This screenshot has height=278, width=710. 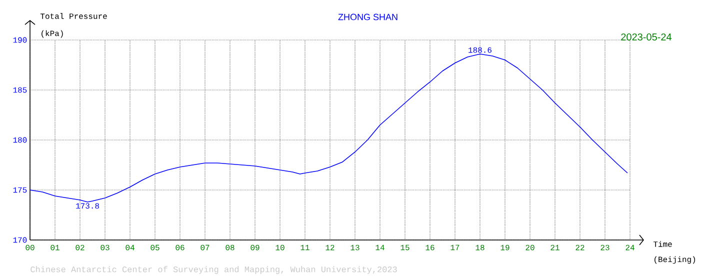 What do you see at coordinates (430, 247) in the screenshot?
I see `x-tick-label: 16` at bounding box center [430, 247].